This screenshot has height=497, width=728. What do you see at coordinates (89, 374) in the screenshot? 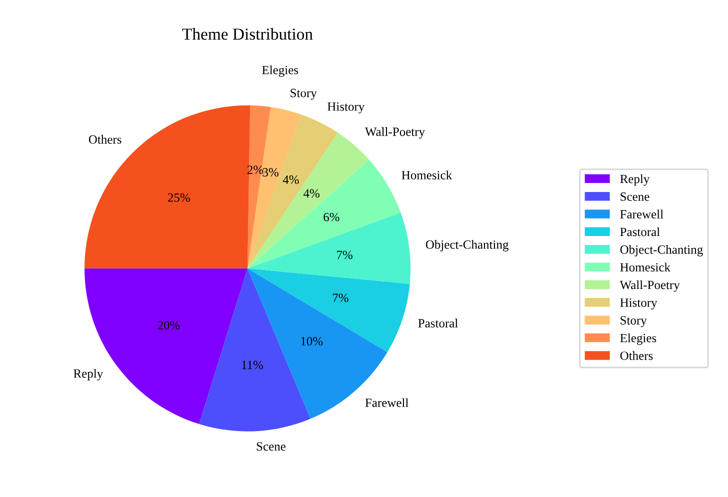
I see `slice-label: Reply` at bounding box center [89, 374].